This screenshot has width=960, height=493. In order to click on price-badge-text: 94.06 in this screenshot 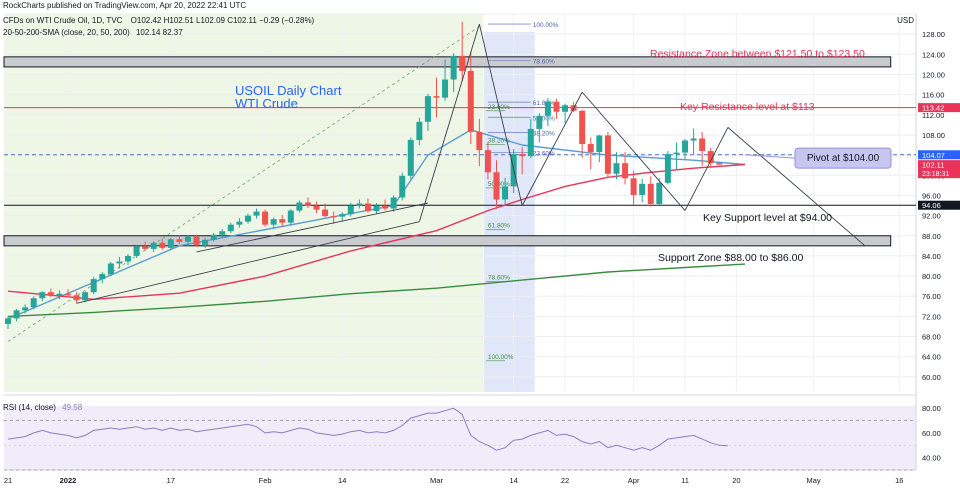, I will do `click(931, 205)`.